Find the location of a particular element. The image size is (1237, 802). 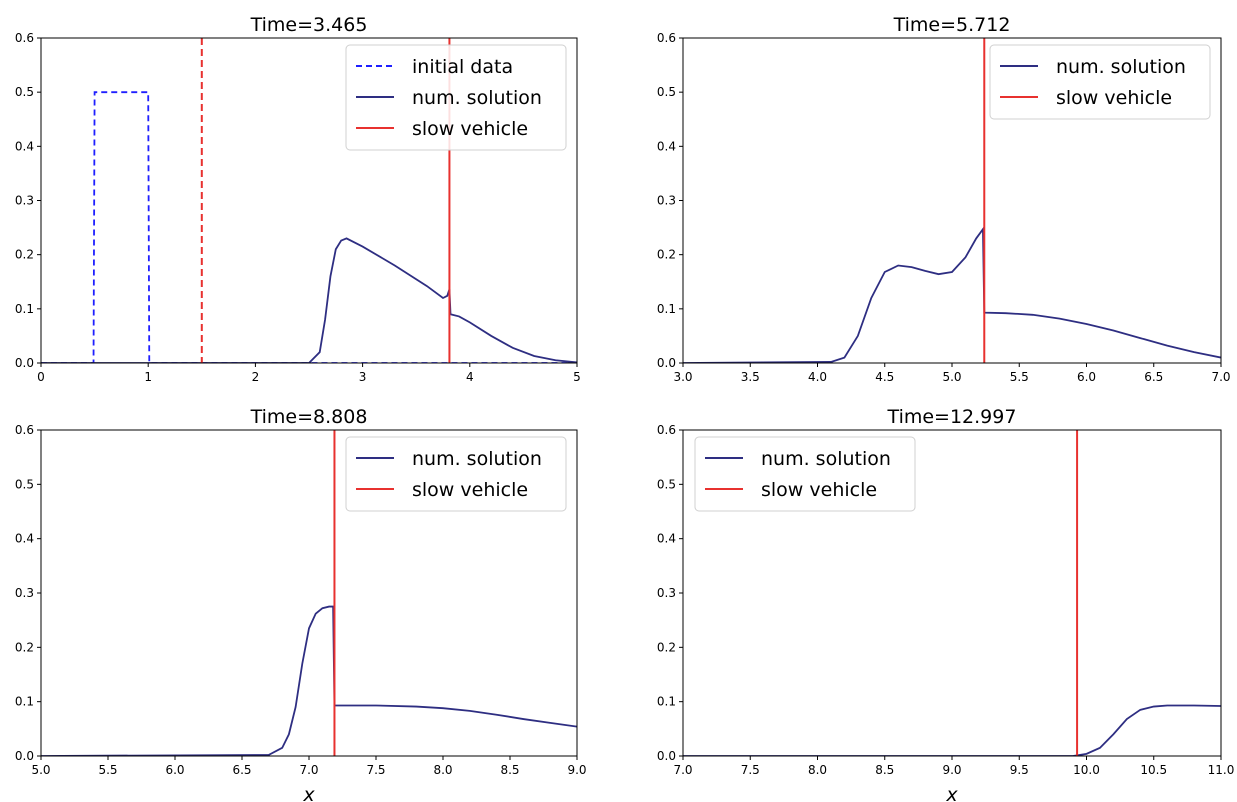

x-tick-label: 1 is located at coordinates (148, 377).